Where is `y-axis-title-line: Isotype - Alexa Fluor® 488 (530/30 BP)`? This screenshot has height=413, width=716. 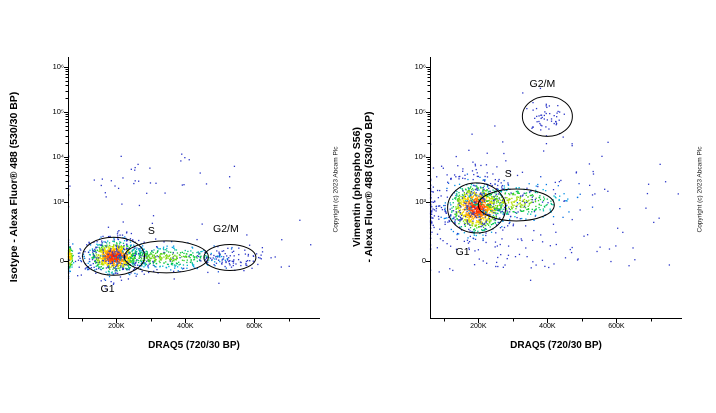 y-axis-title-line: Isotype - Alexa Fluor® 488 (530/30 BP) is located at coordinates (14, 187).